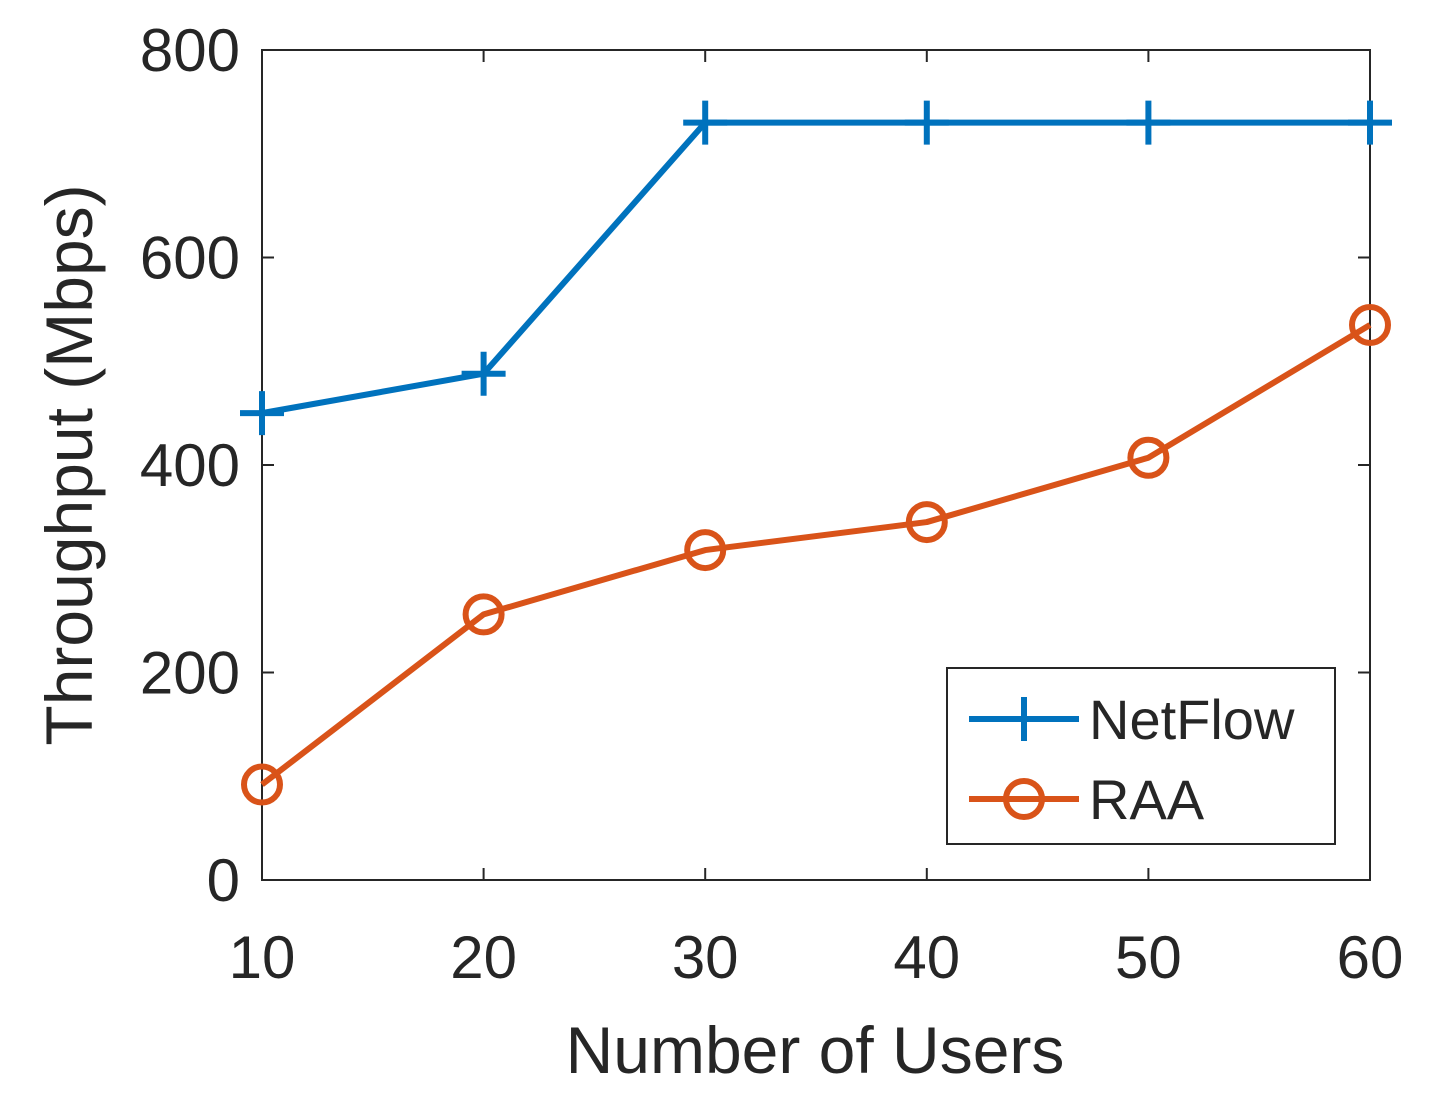 This screenshot has height=1117, width=1437. What do you see at coordinates (190, 258) in the screenshot?
I see `y-tick-label: 600` at bounding box center [190, 258].